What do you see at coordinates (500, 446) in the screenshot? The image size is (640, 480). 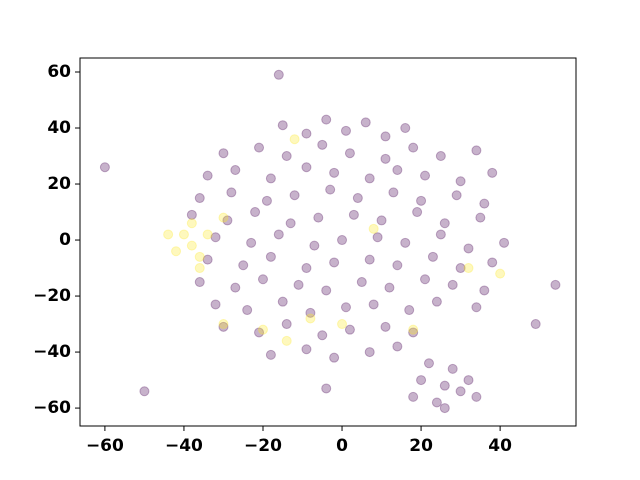 I see `x-tick-label: 40` at bounding box center [500, 446].